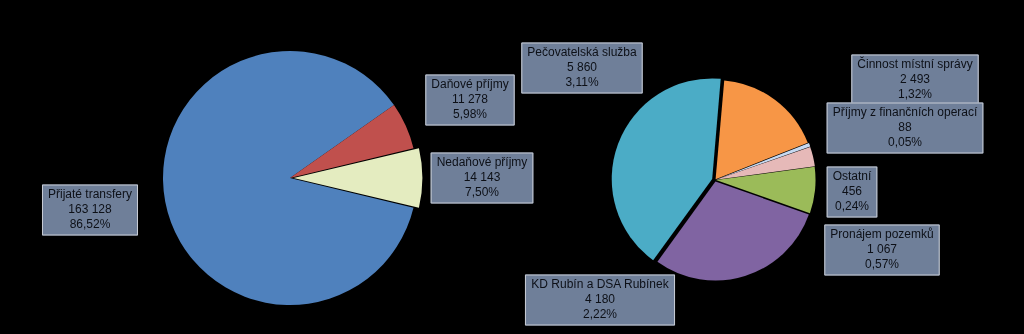 The height and width of the screenshot is (334, 1024). I want to click on slice-label: Nedaňové příjmy, so click(482, 162).